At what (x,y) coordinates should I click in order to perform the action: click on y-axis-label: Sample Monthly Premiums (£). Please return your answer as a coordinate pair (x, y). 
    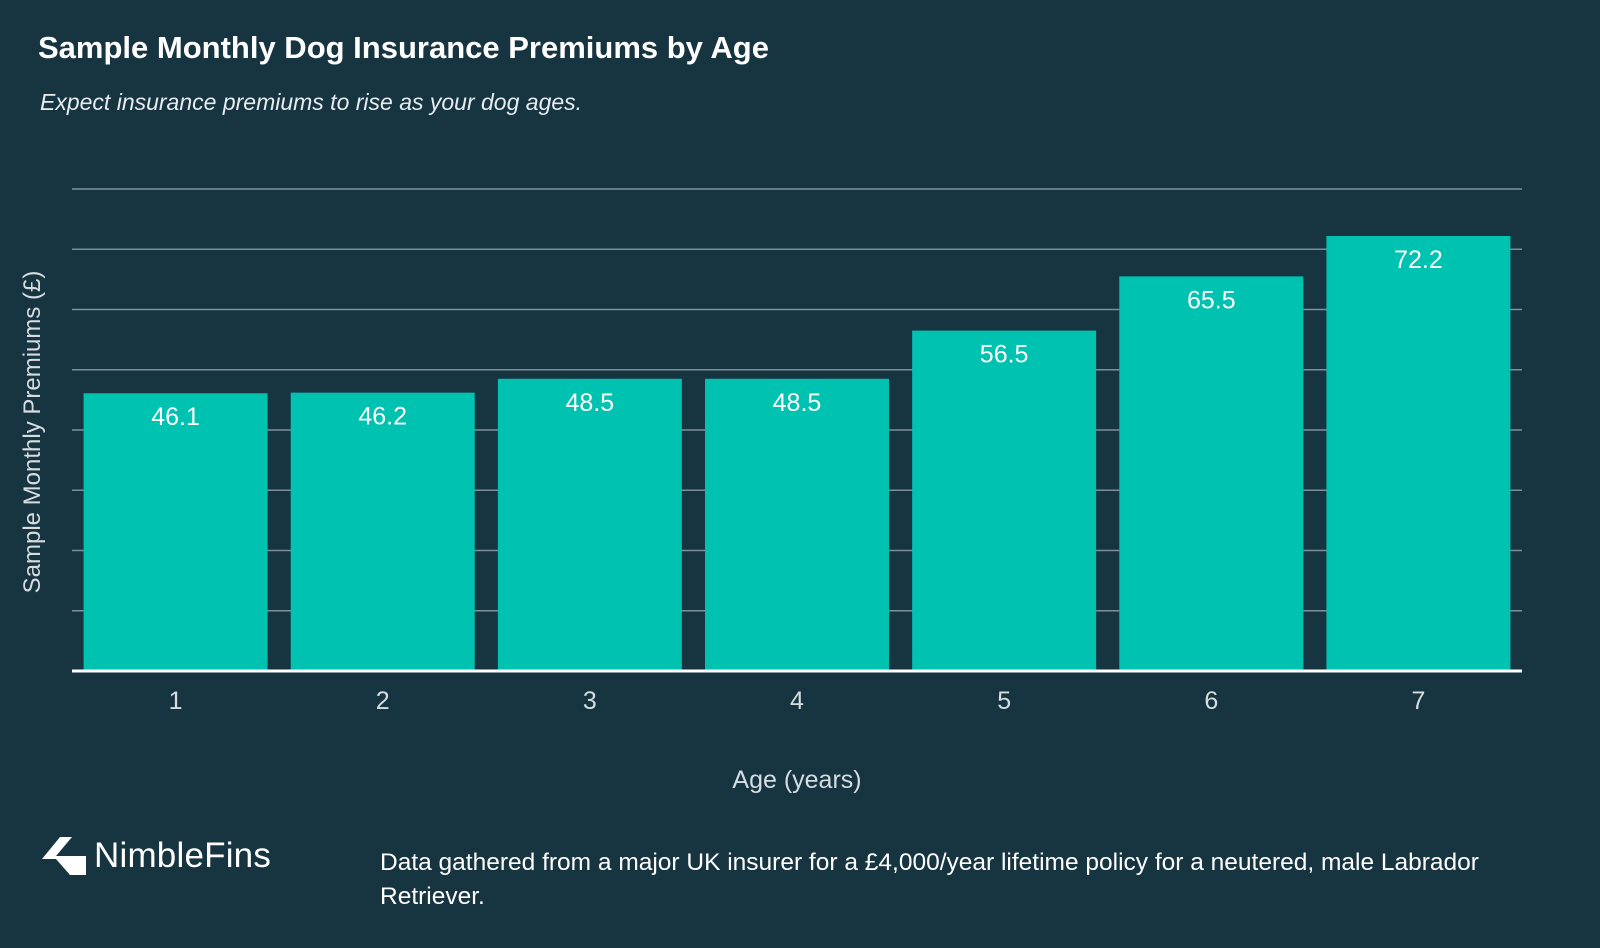
    Looking at the image, I should click on (32, 432).